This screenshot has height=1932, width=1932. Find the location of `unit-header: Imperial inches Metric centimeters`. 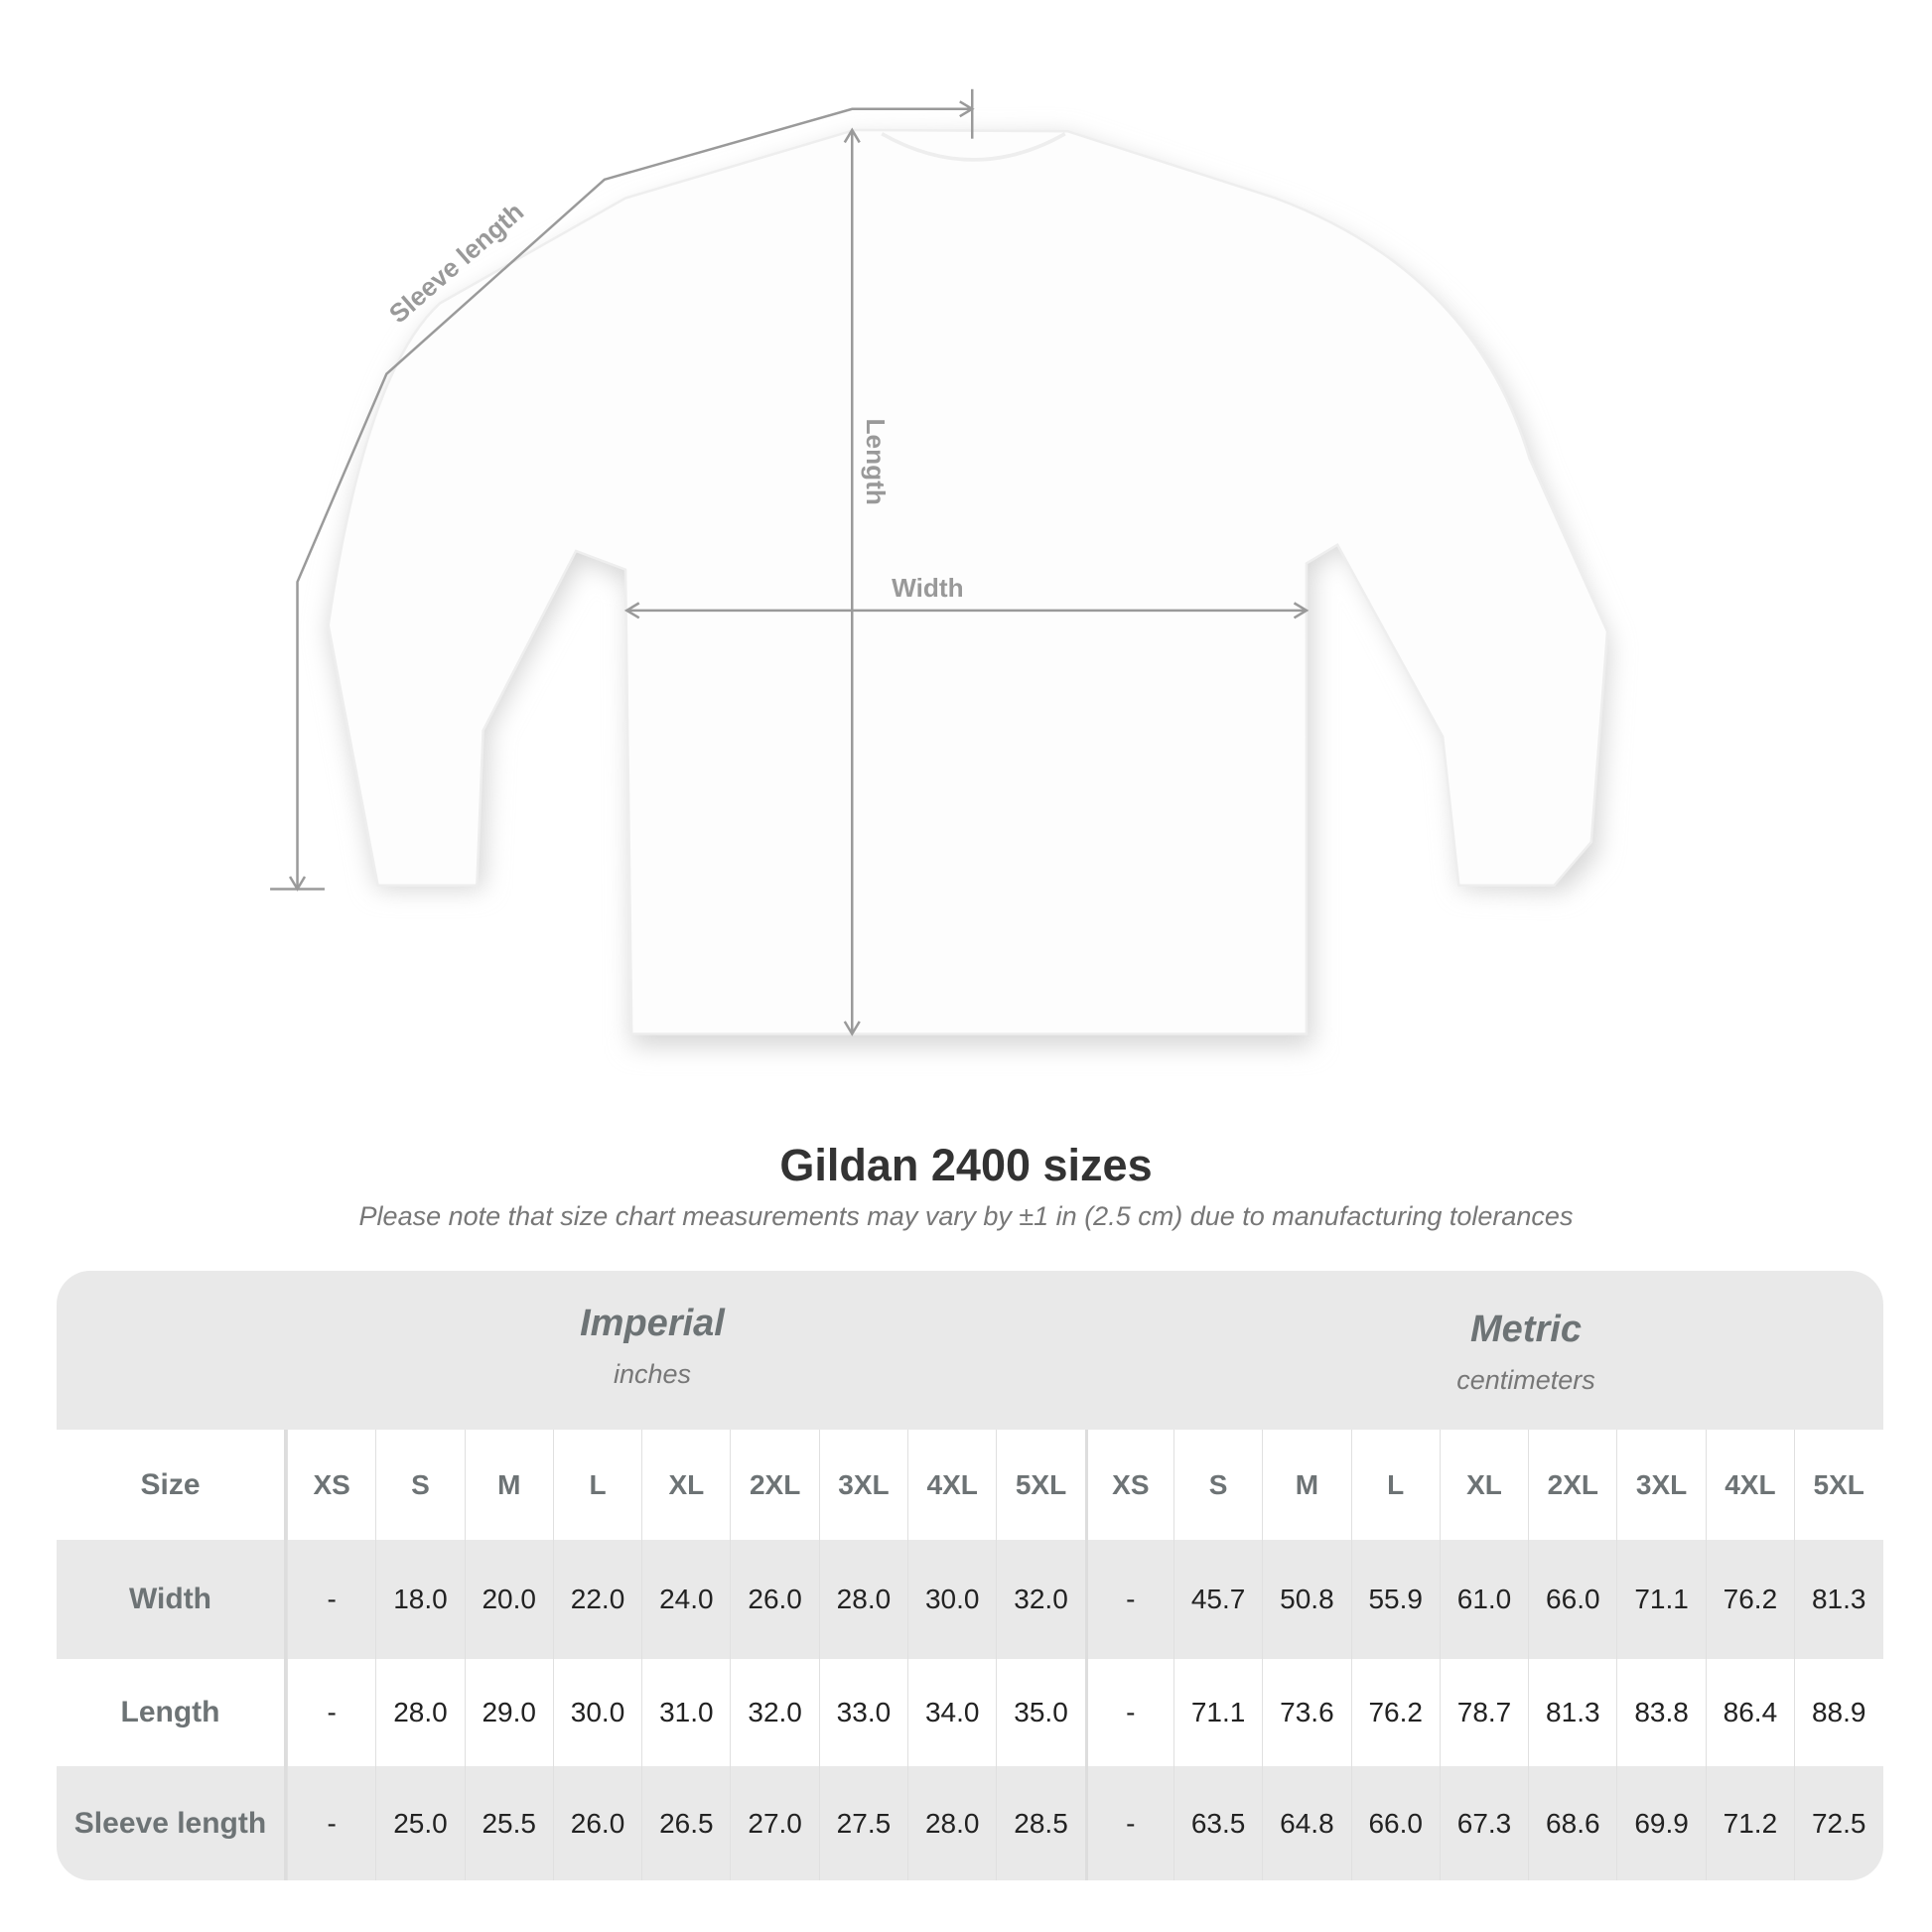

unit-header: Imperial inches Metric centimeters is located at coordinates (970, 1350).